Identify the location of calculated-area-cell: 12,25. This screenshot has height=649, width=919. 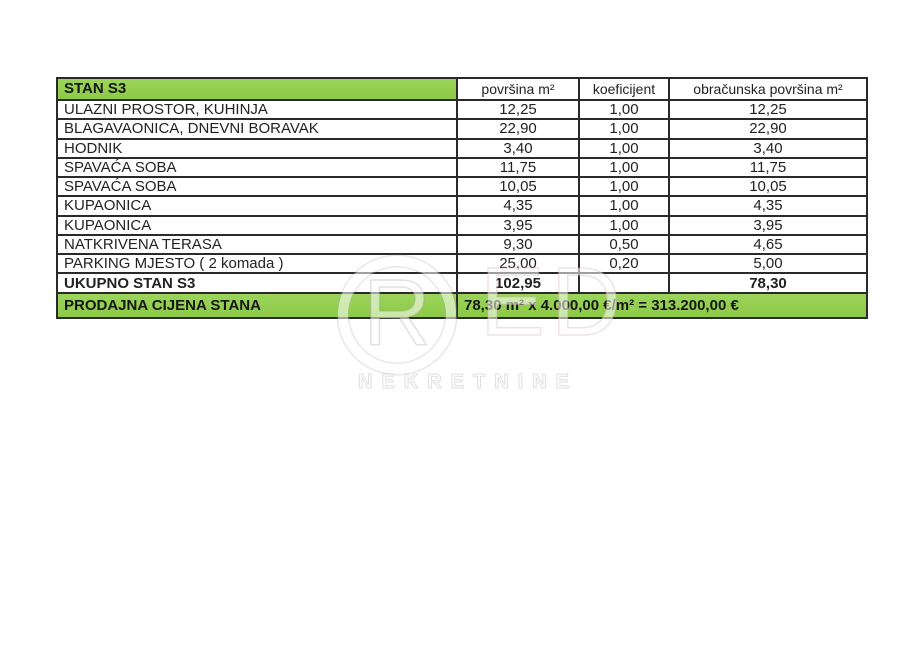
(768, 109).